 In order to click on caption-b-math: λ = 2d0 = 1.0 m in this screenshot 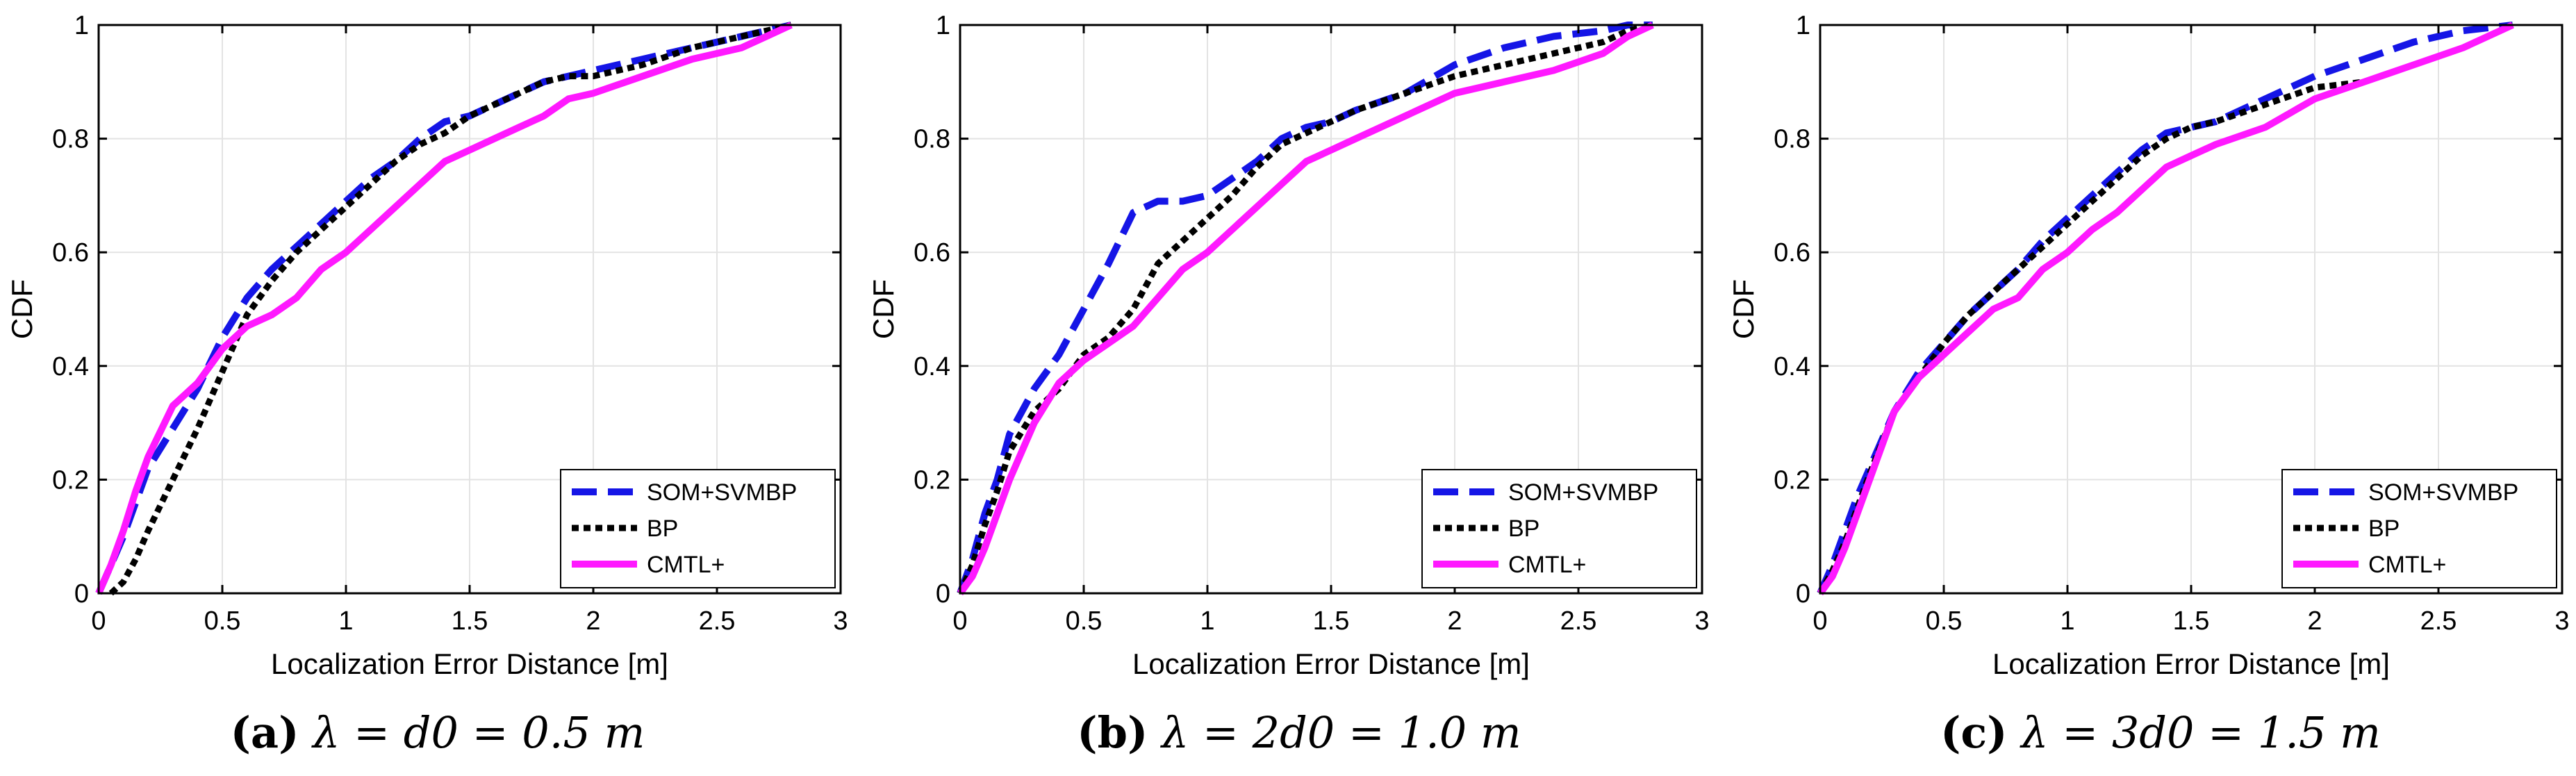, I will do `click(1342, 732)`.